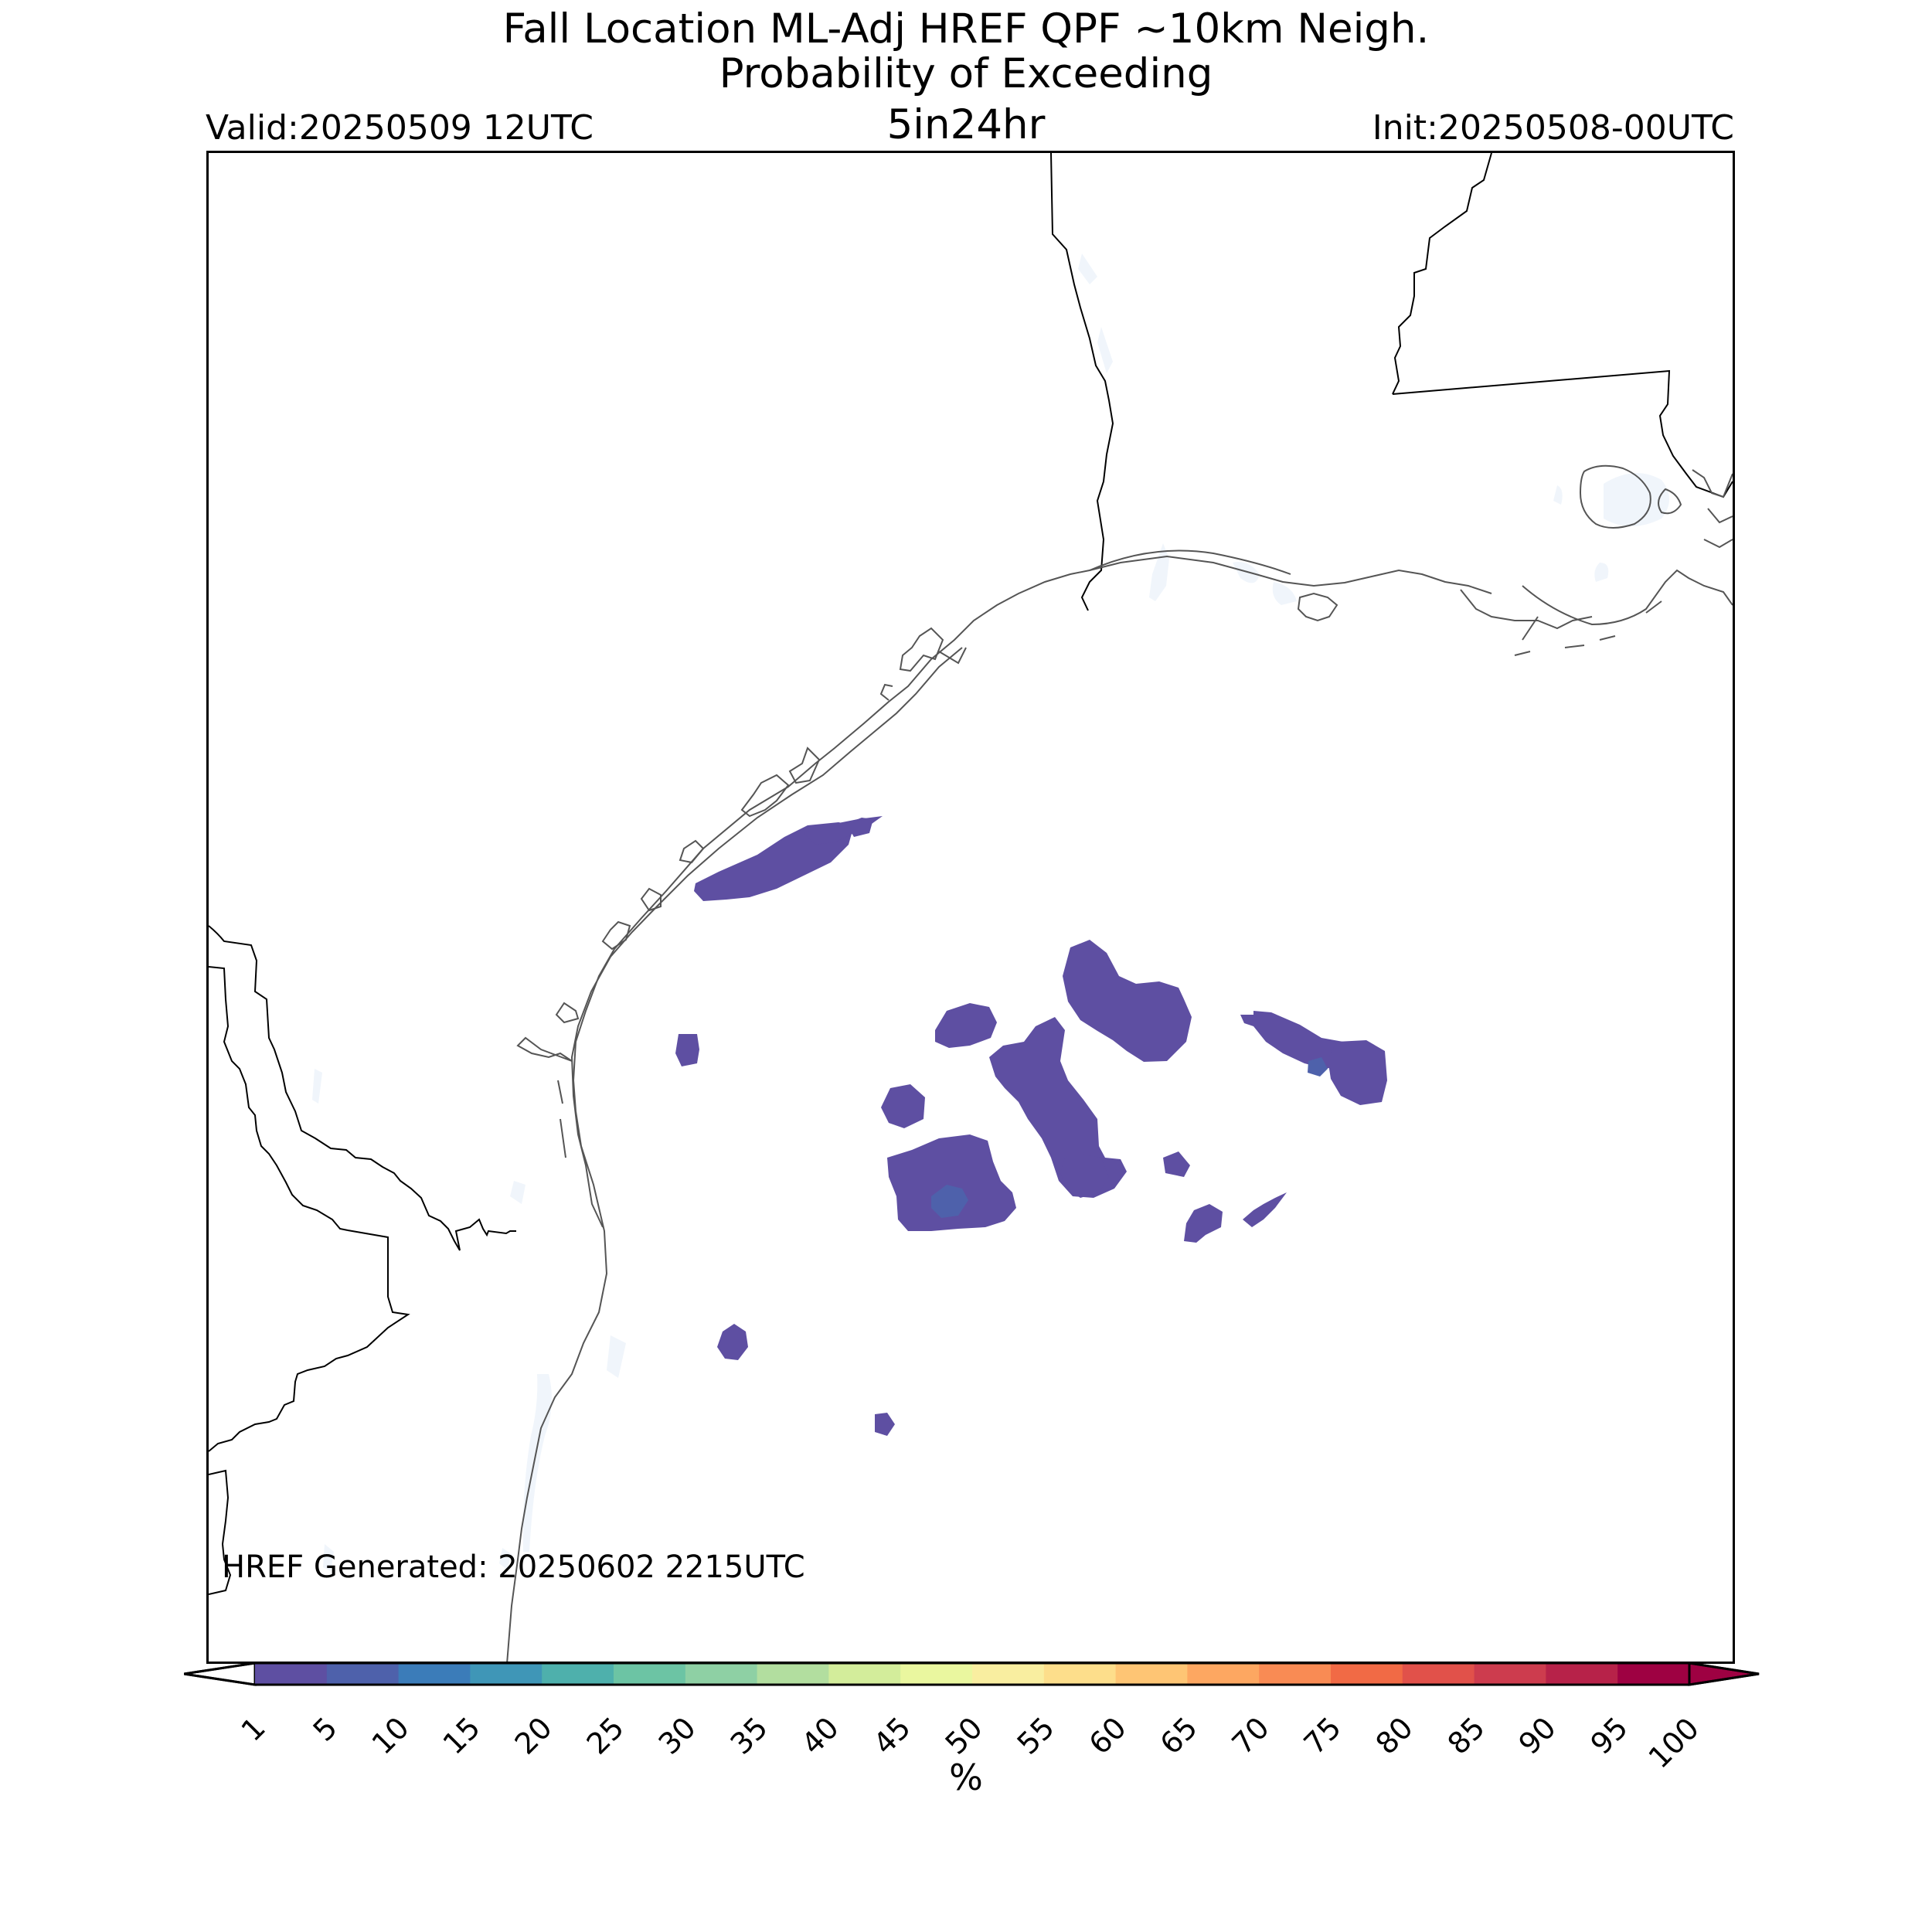 The height and width of the screenshot is (1932, 1932). I want to click on colorbar-tick-label: 65, so click(1179, 1736).